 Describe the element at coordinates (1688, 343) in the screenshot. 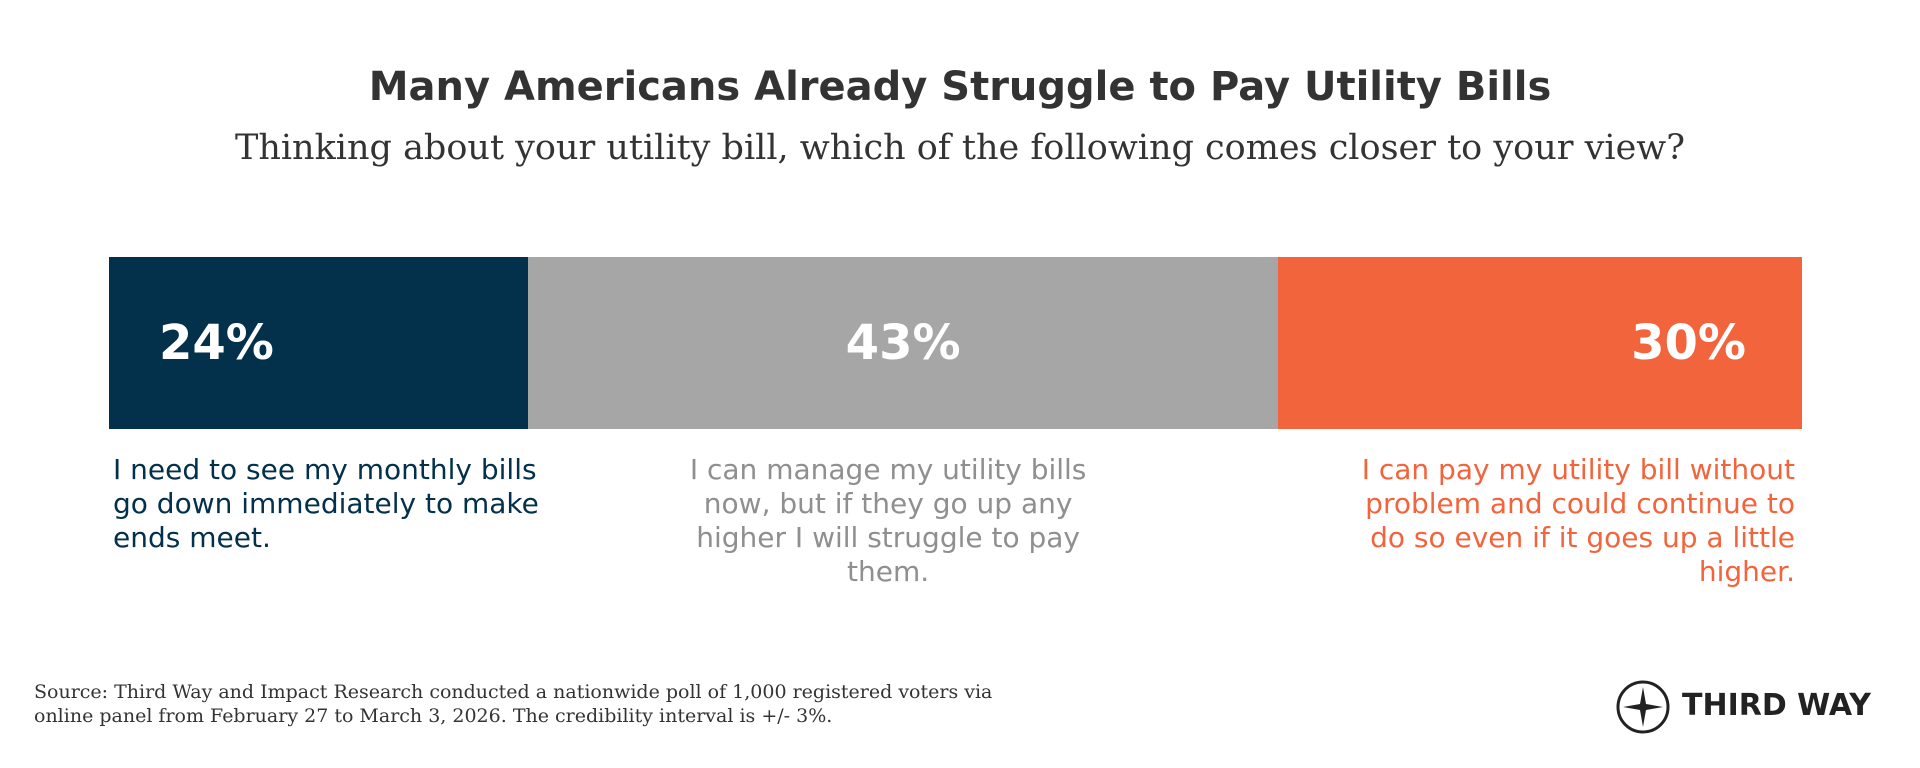

I see `value-label: 30%` at that location.